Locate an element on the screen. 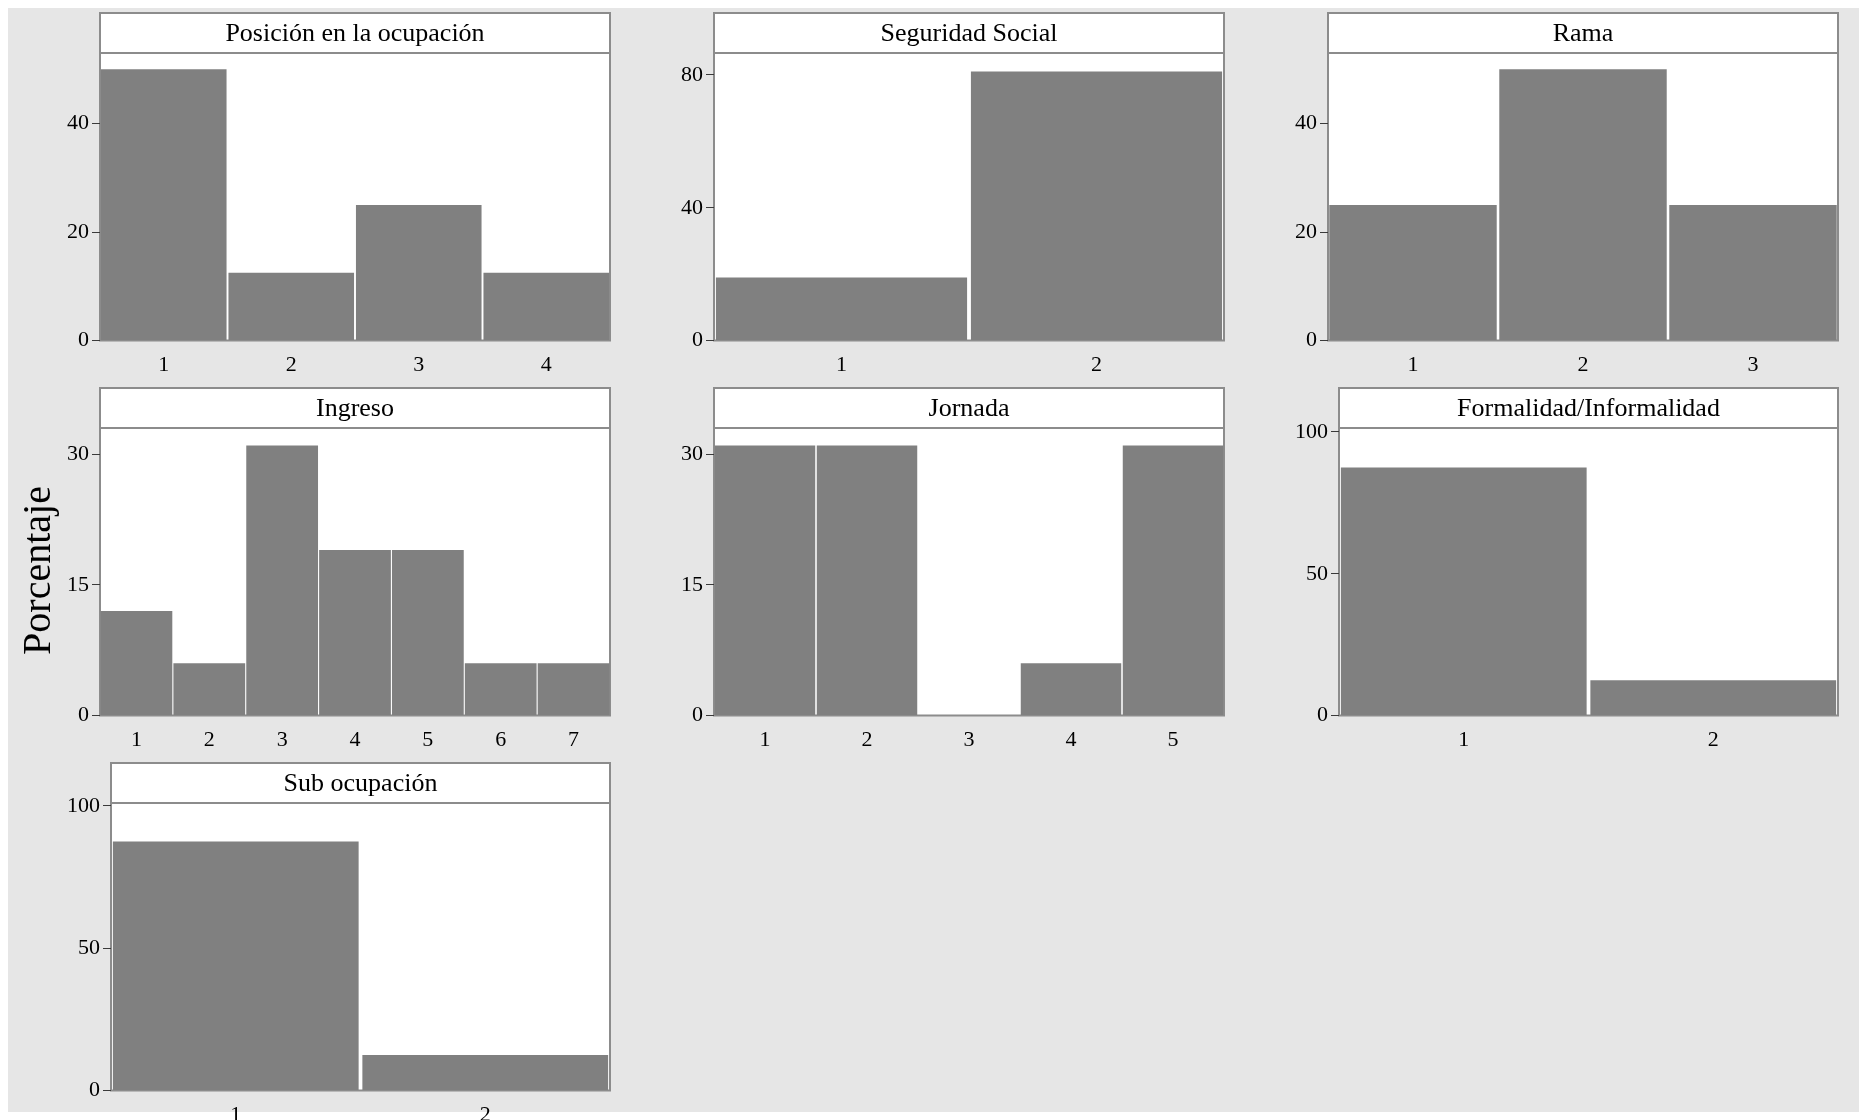 This screenshot has width=1867, height=1120. chart-title: Jornada is located at coordinates (969, 407).